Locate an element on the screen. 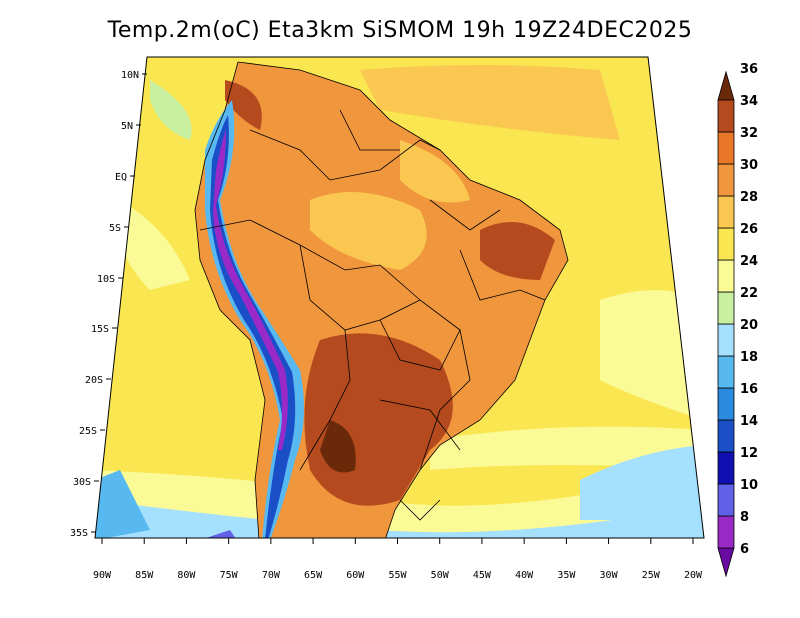 The height and width of the screenshot is (618, 800). colorbar-label: 18 is located at coordinates (749, 357).